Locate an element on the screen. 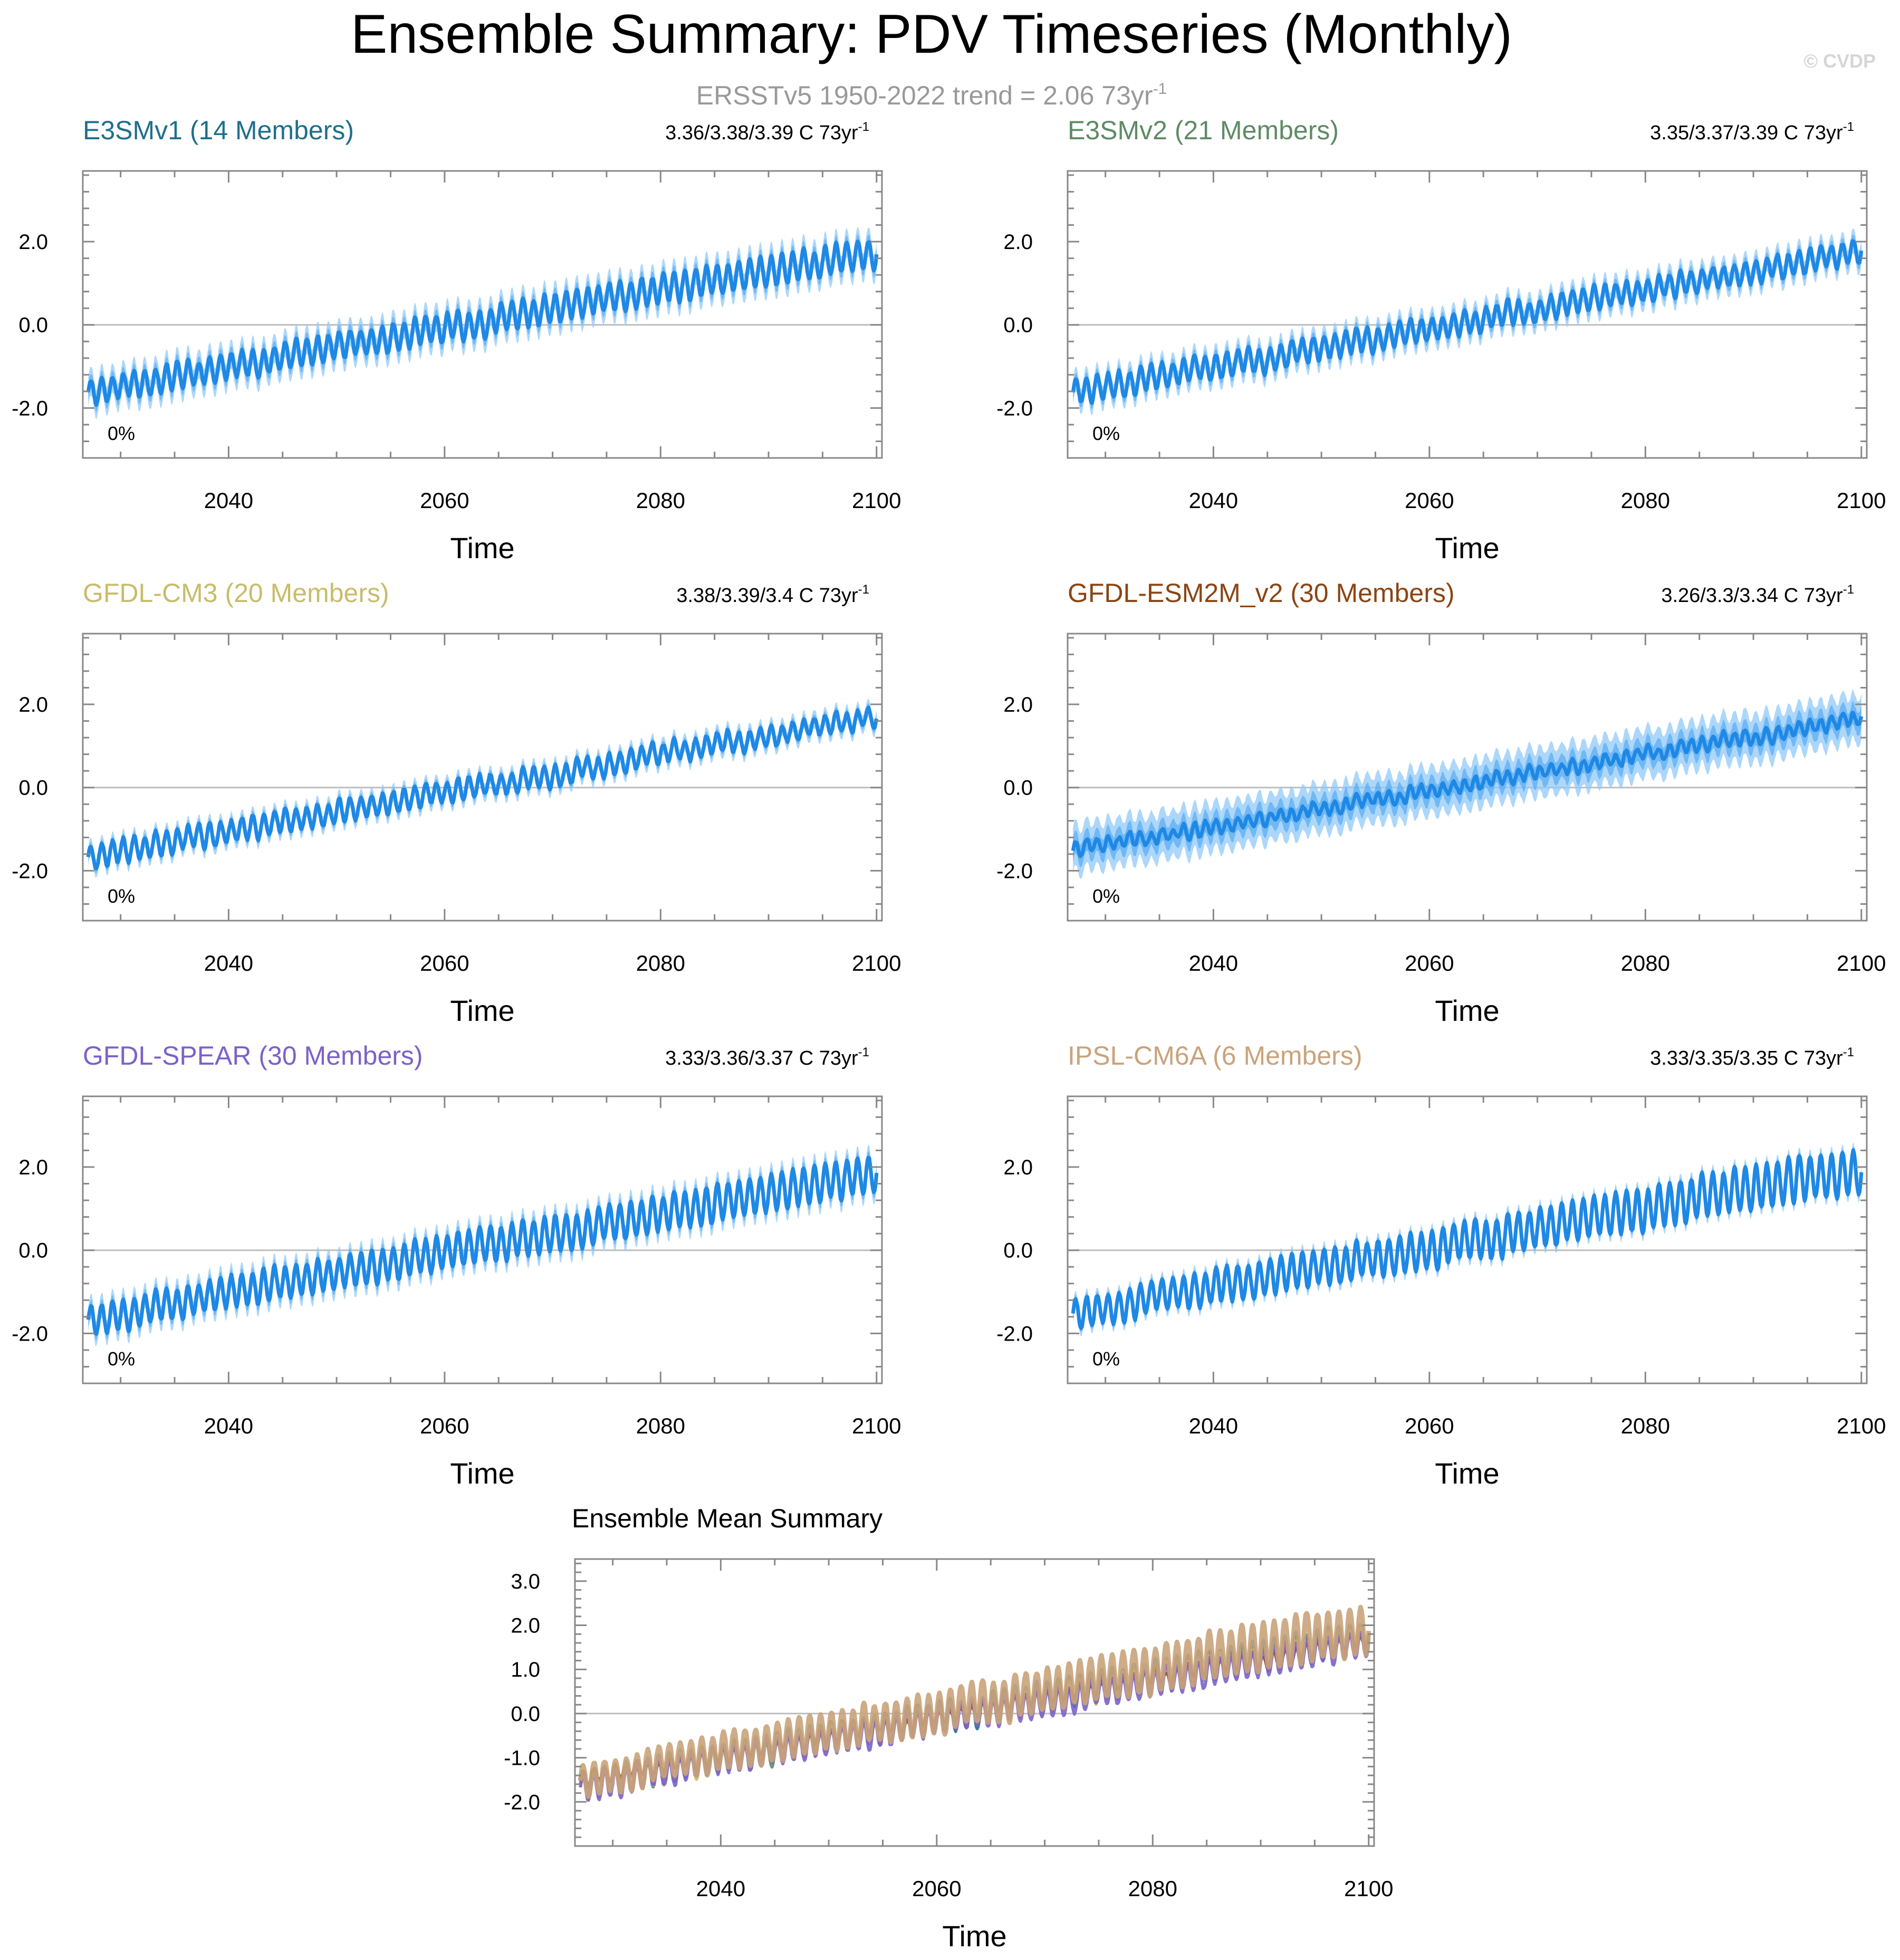 The width and height of the screenshot is (1900, 1960). figure-subtitle-sup: -1 is located at coordinates (1160, 89).